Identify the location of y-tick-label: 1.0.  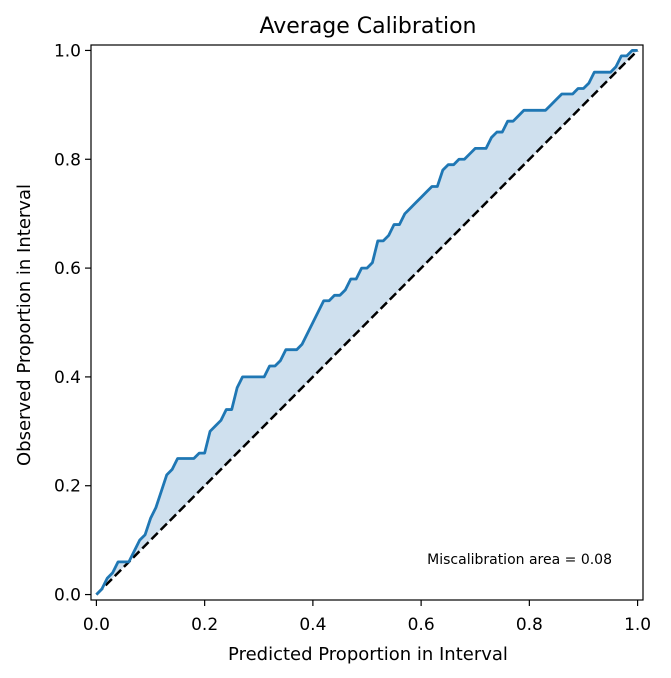
(67, 51).